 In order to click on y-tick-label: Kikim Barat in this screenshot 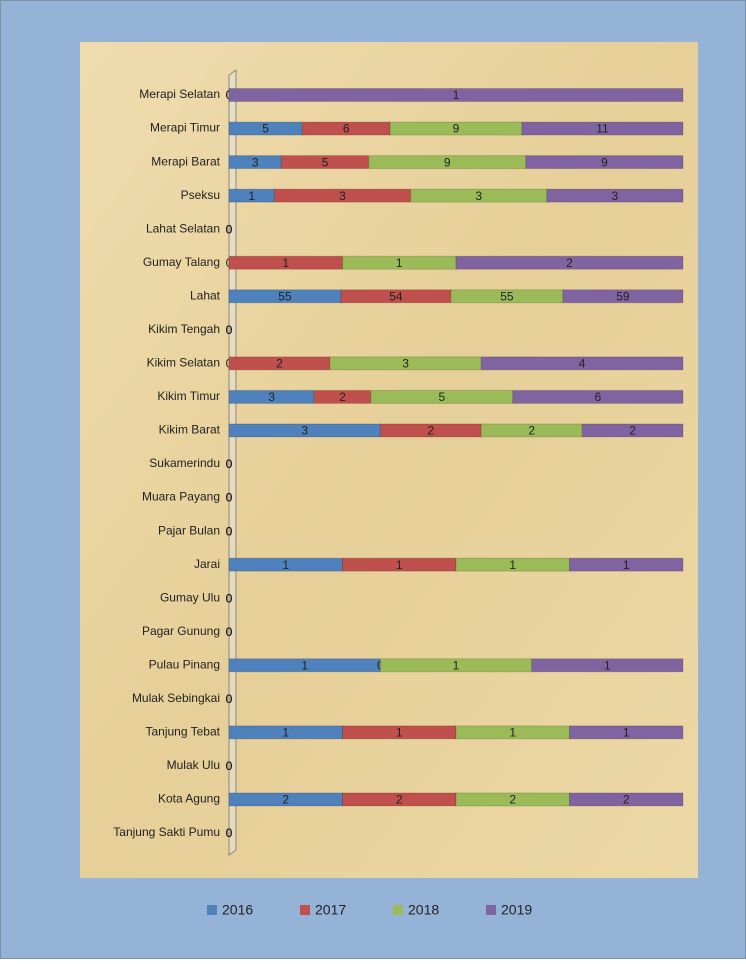, I will do `click(190, 430)`.